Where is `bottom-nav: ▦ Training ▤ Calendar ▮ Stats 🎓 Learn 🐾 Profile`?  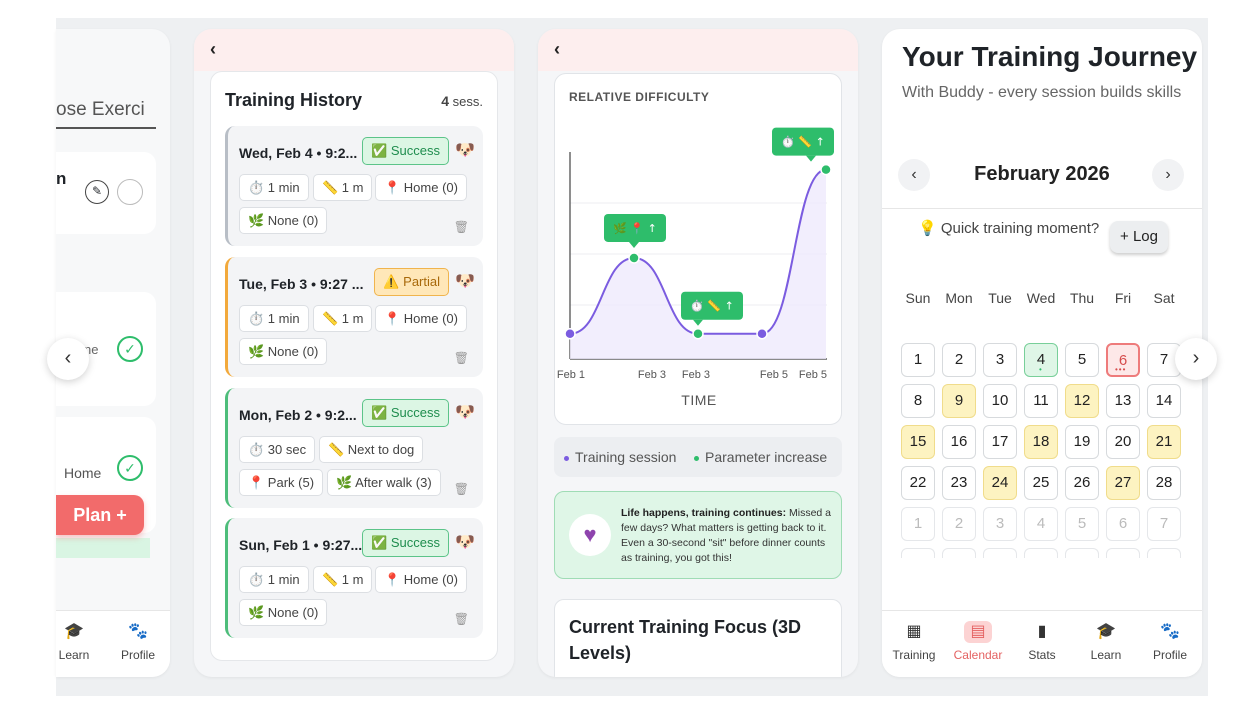 bottom-nav: ▦ Training ▤ Calendar ▮ Stats 🎓 Learn 🐾 Profile is located at coordinates (1042, 643).